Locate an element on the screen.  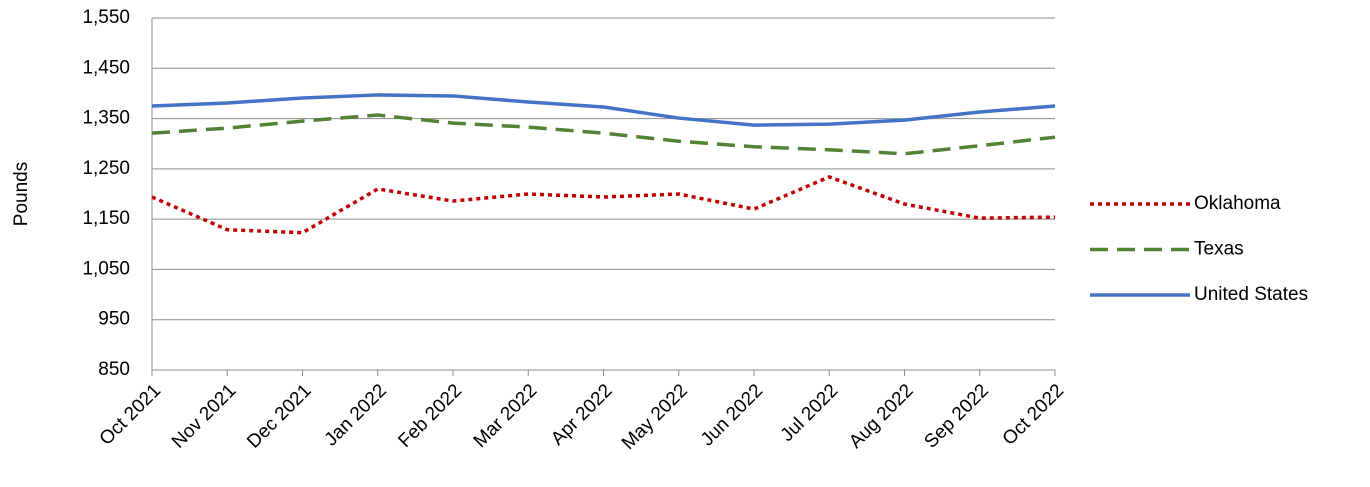
x-tick-label: Sep 2022 is located at coordinates (956, 416).